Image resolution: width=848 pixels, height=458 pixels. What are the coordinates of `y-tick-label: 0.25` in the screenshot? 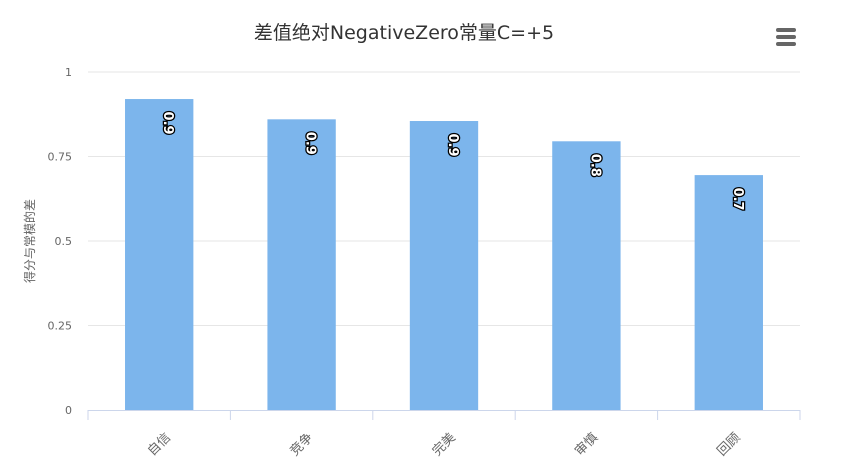 It's located at (60, 326).